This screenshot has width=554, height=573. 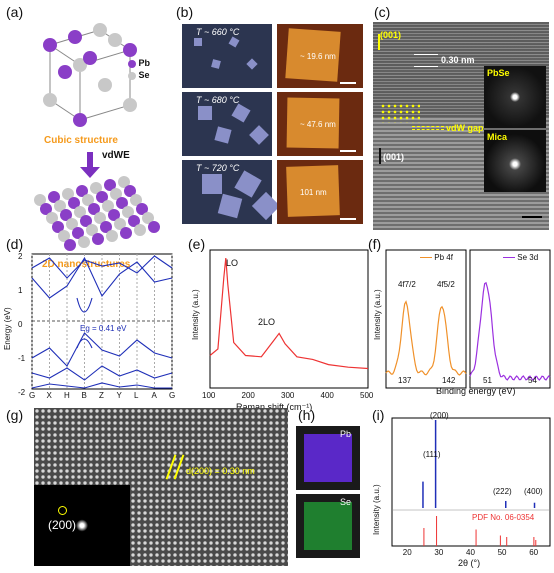 I want to click on i-xtick: 30, so click(x=439, y=552).